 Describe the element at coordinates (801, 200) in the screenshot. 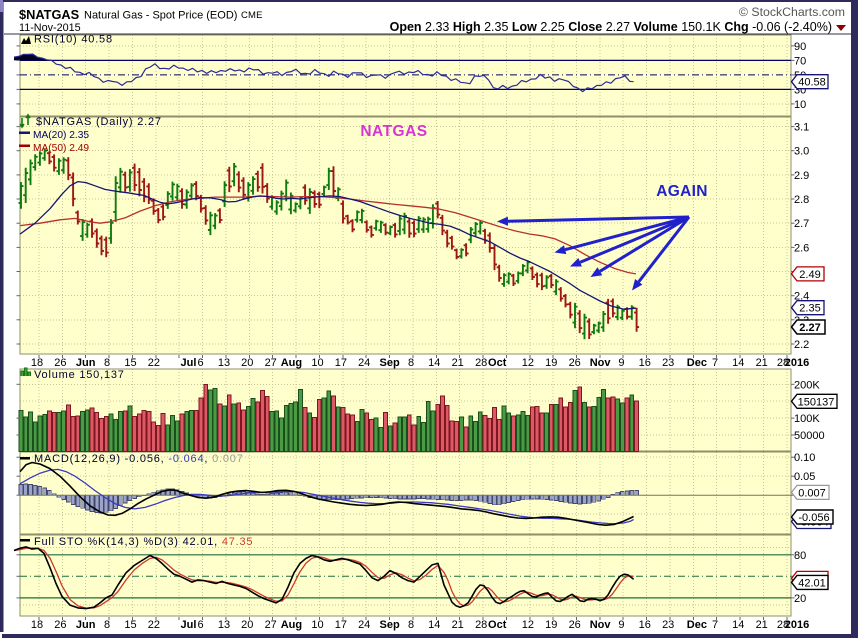

I see `svg-text: 2.8` at that location.